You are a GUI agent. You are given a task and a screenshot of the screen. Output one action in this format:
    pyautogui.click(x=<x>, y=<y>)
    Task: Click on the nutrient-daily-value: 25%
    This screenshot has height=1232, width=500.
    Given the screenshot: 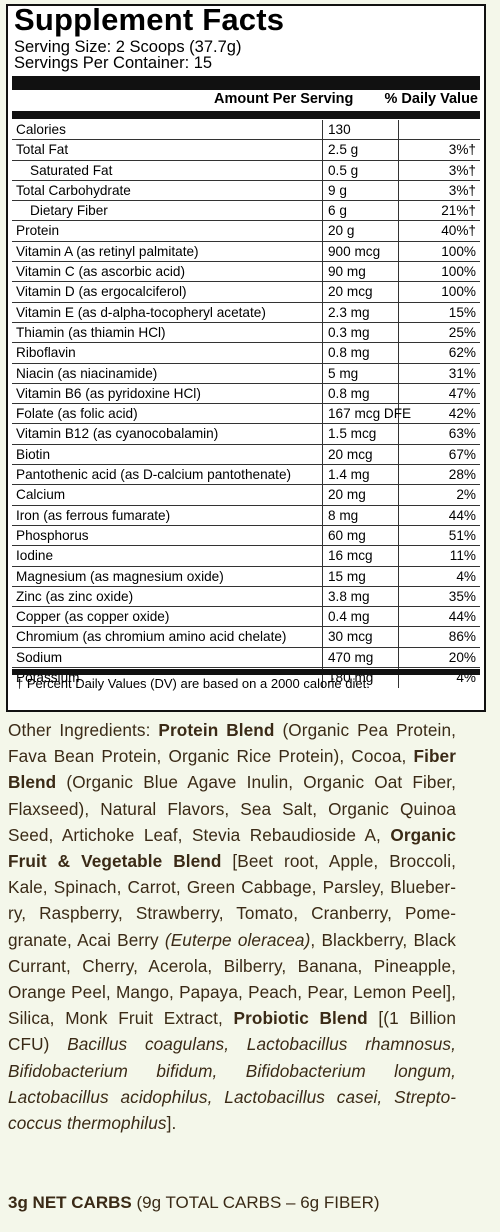 What is the action you would take?
    pyautogui.click(x=462, y=332)
    